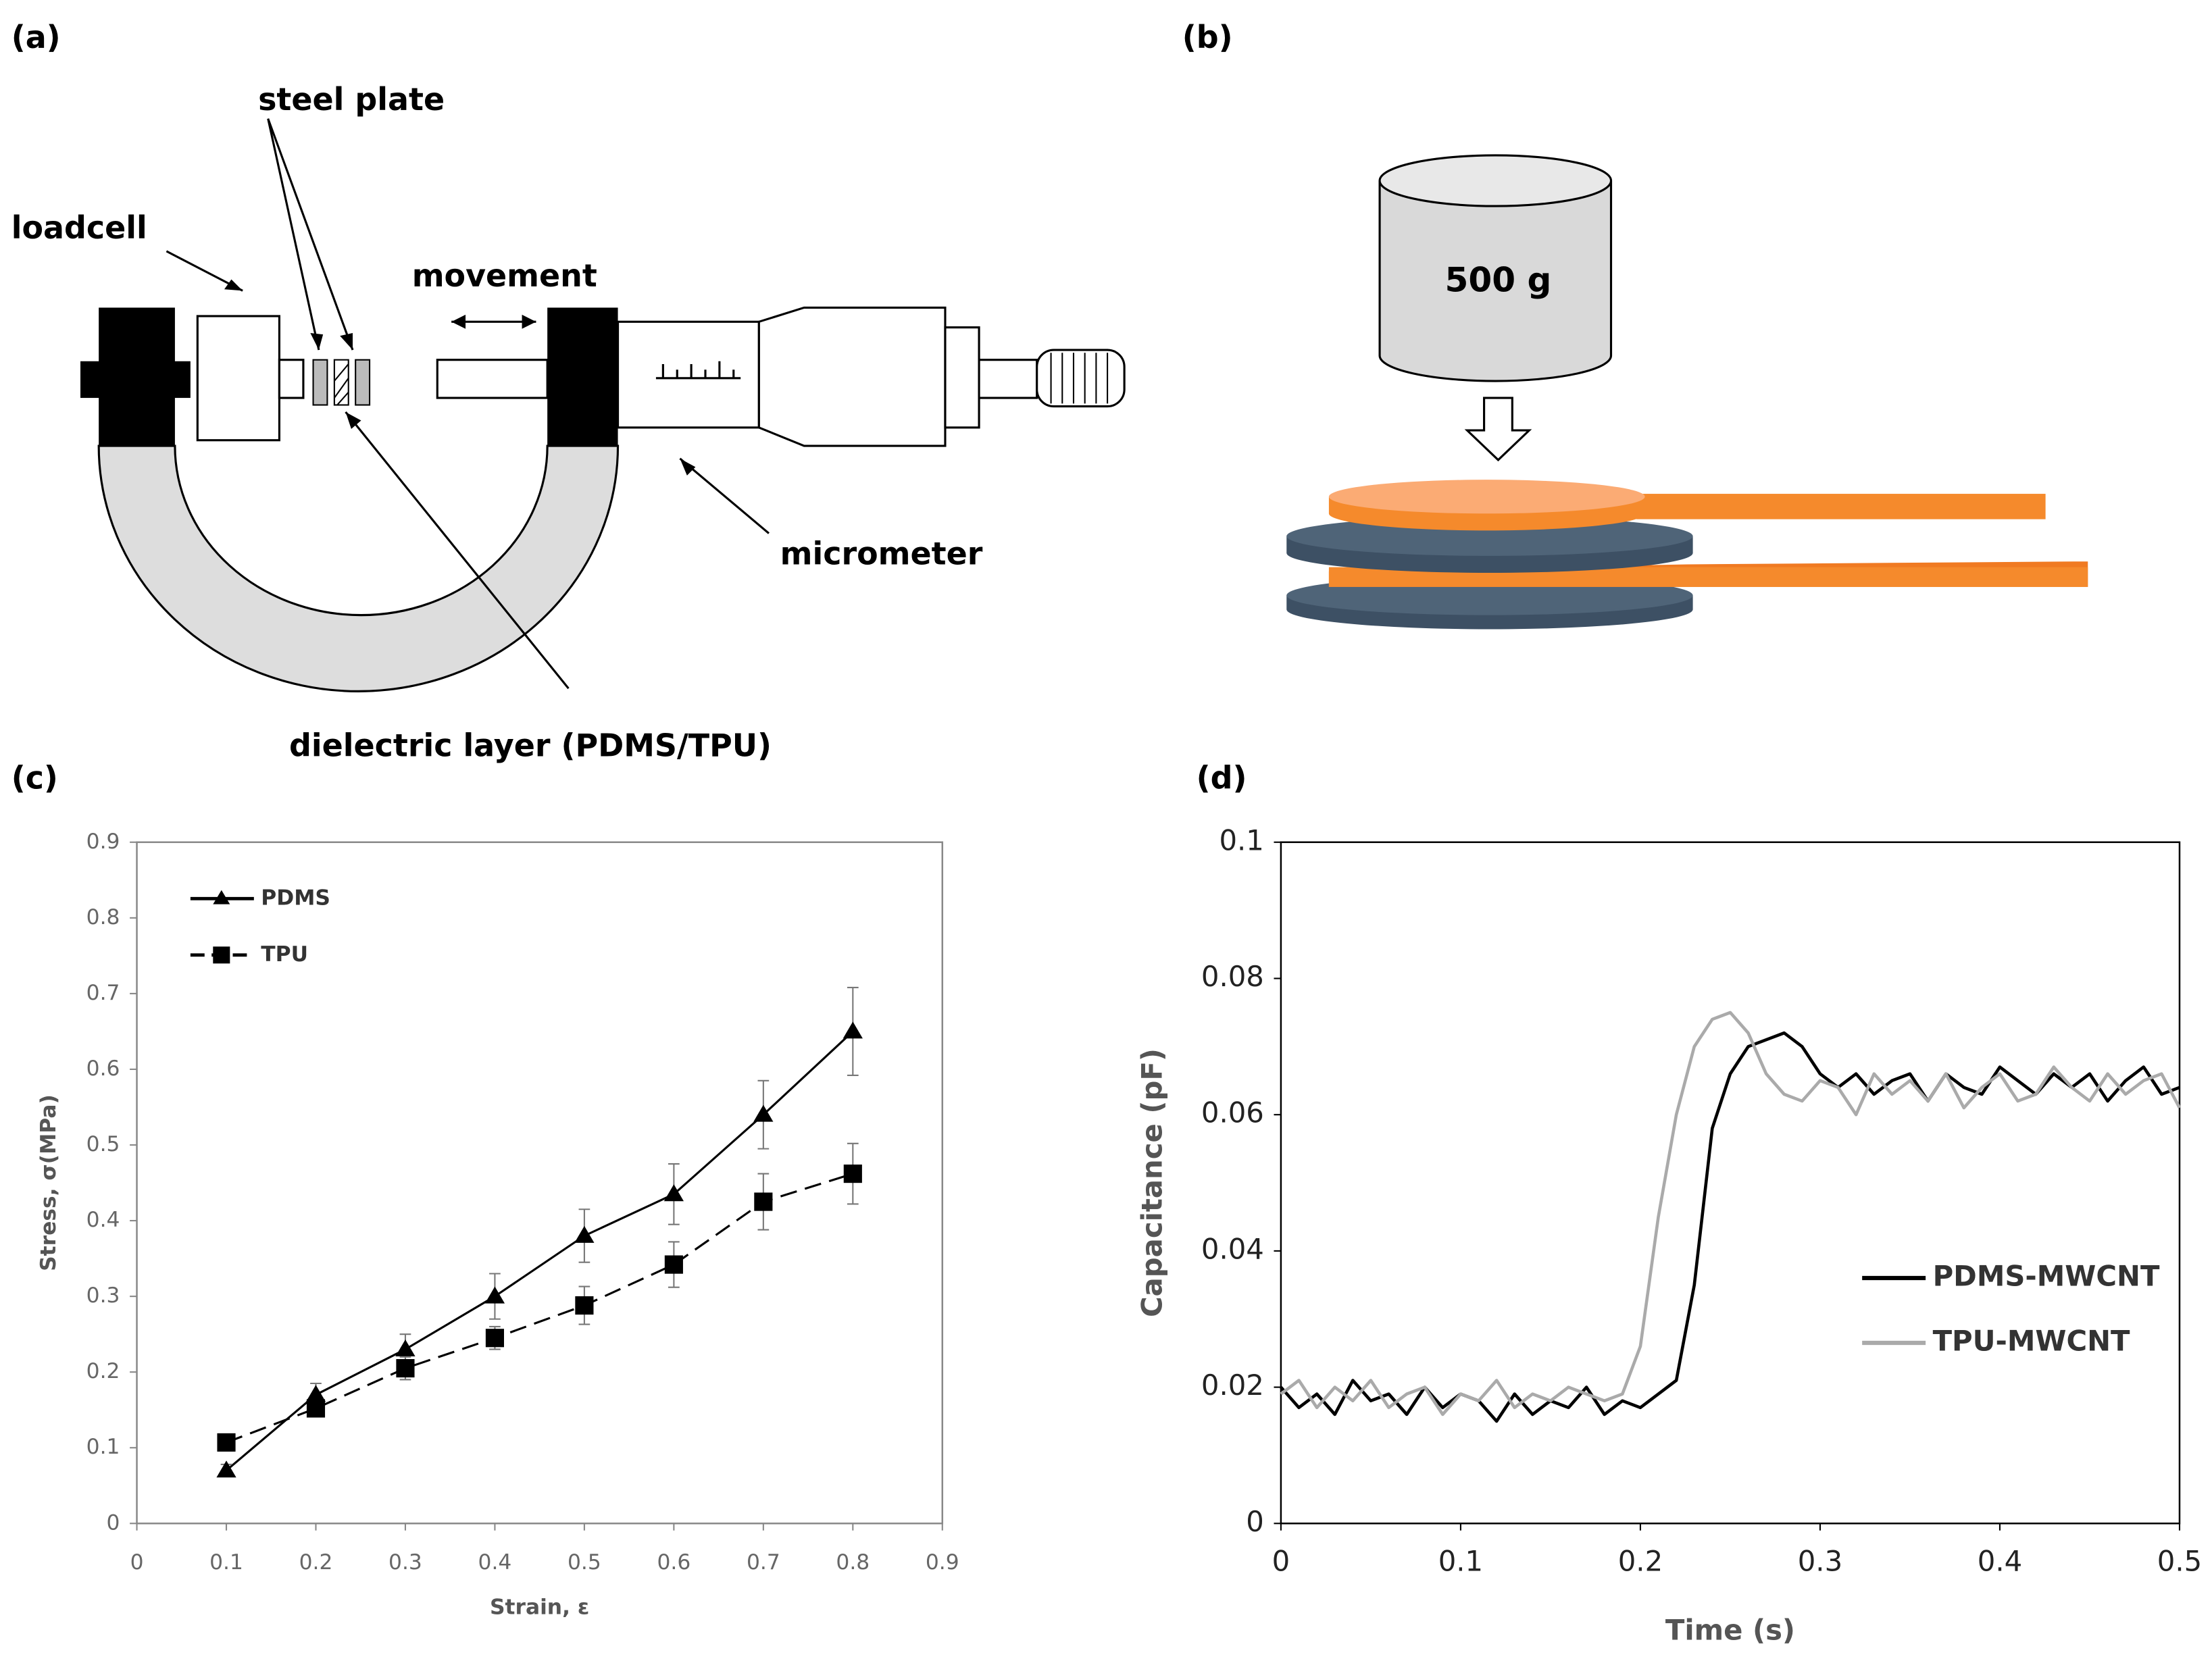 The image size is (2212, 1659). What do you see at coordinates (36, 37) in the screenshot?
I see `panel-label: (a)` at bounding box center [36, 37].